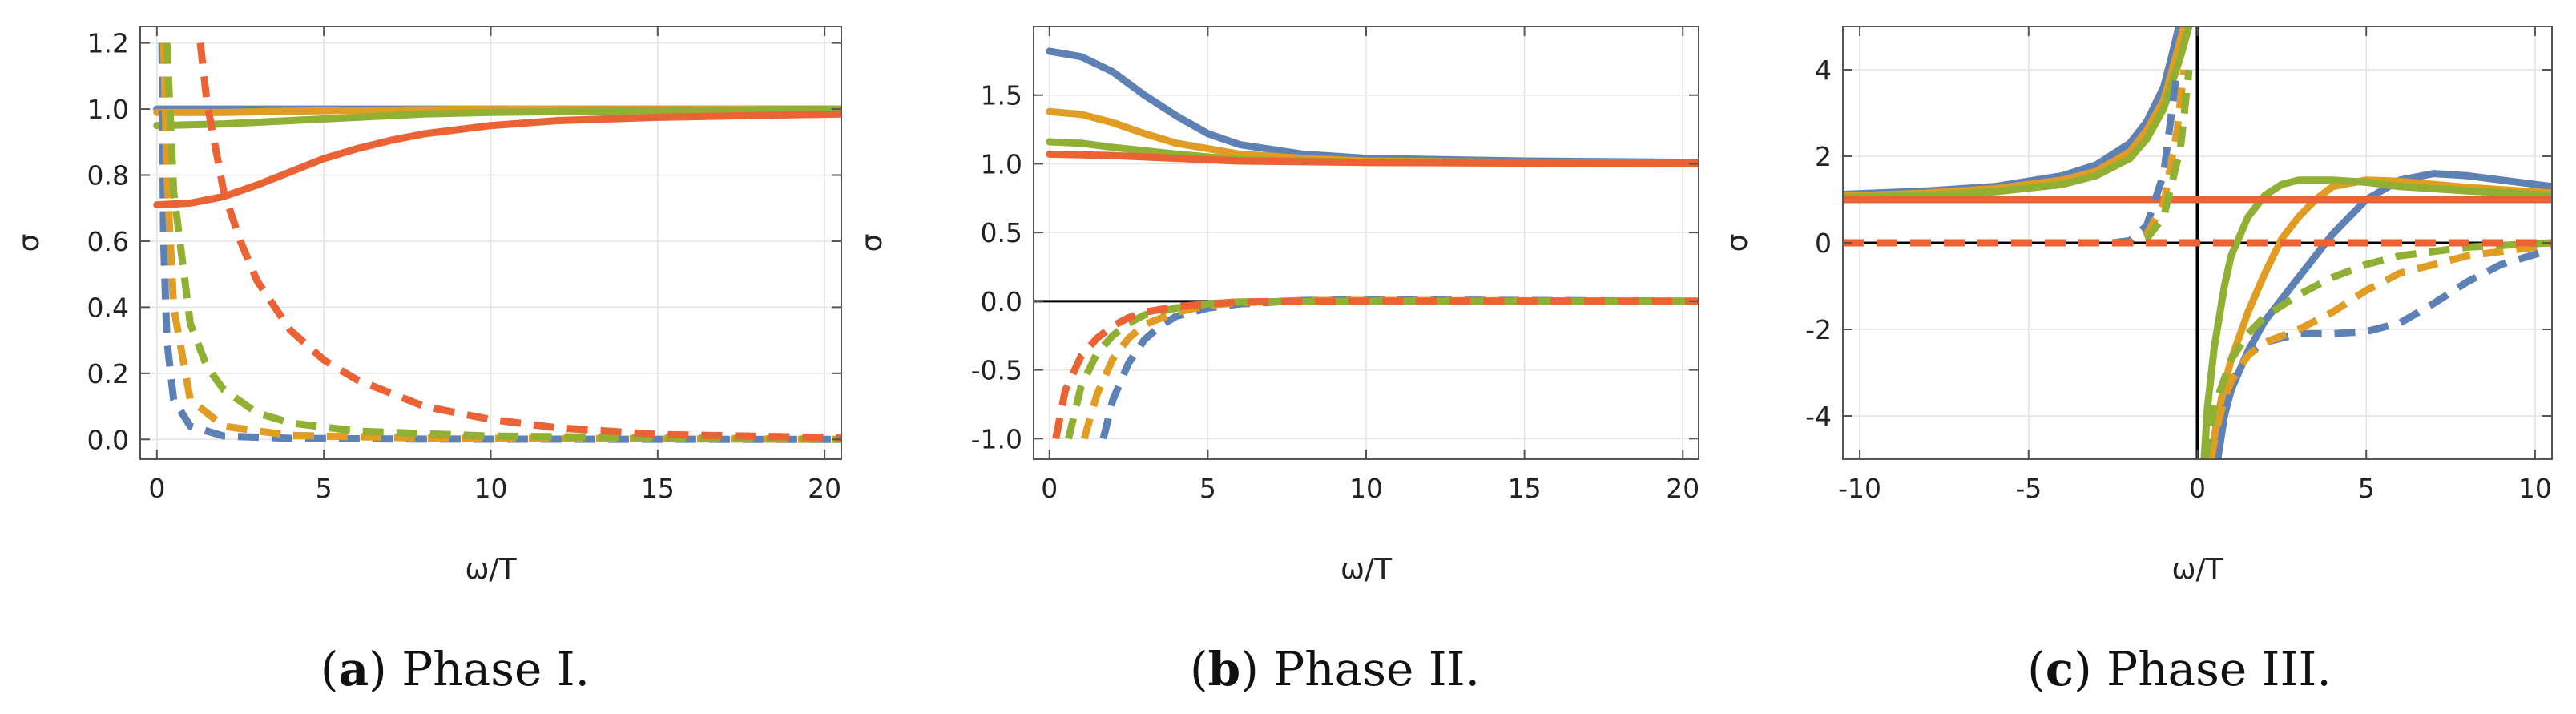 This screenshot has height=714, width=2576. What do you see at coordinates (1001, 232) in the screenshot?
I see `y-tick-label: 0.5` at bounding box center [1001, 232].